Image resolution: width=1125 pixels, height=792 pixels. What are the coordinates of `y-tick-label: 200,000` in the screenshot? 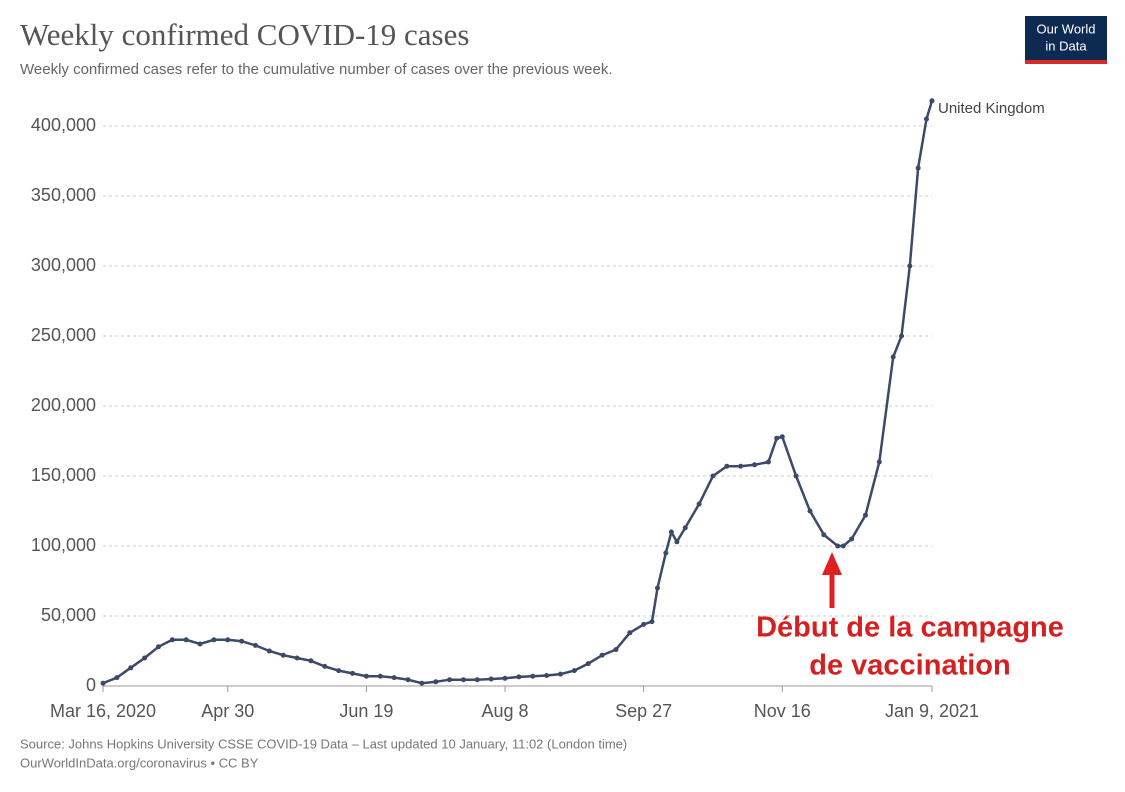 It's located at (63, 405).